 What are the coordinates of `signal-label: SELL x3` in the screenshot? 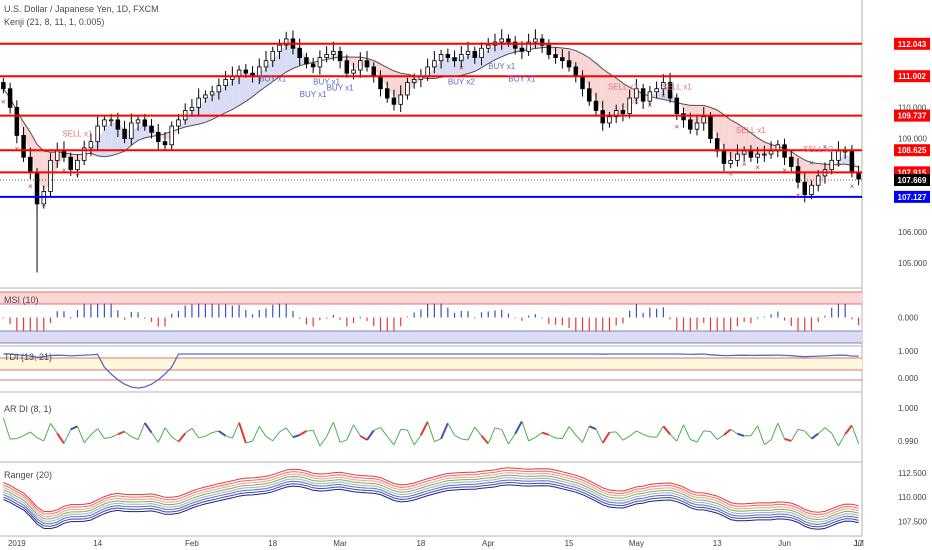 It's located at (623, 87).